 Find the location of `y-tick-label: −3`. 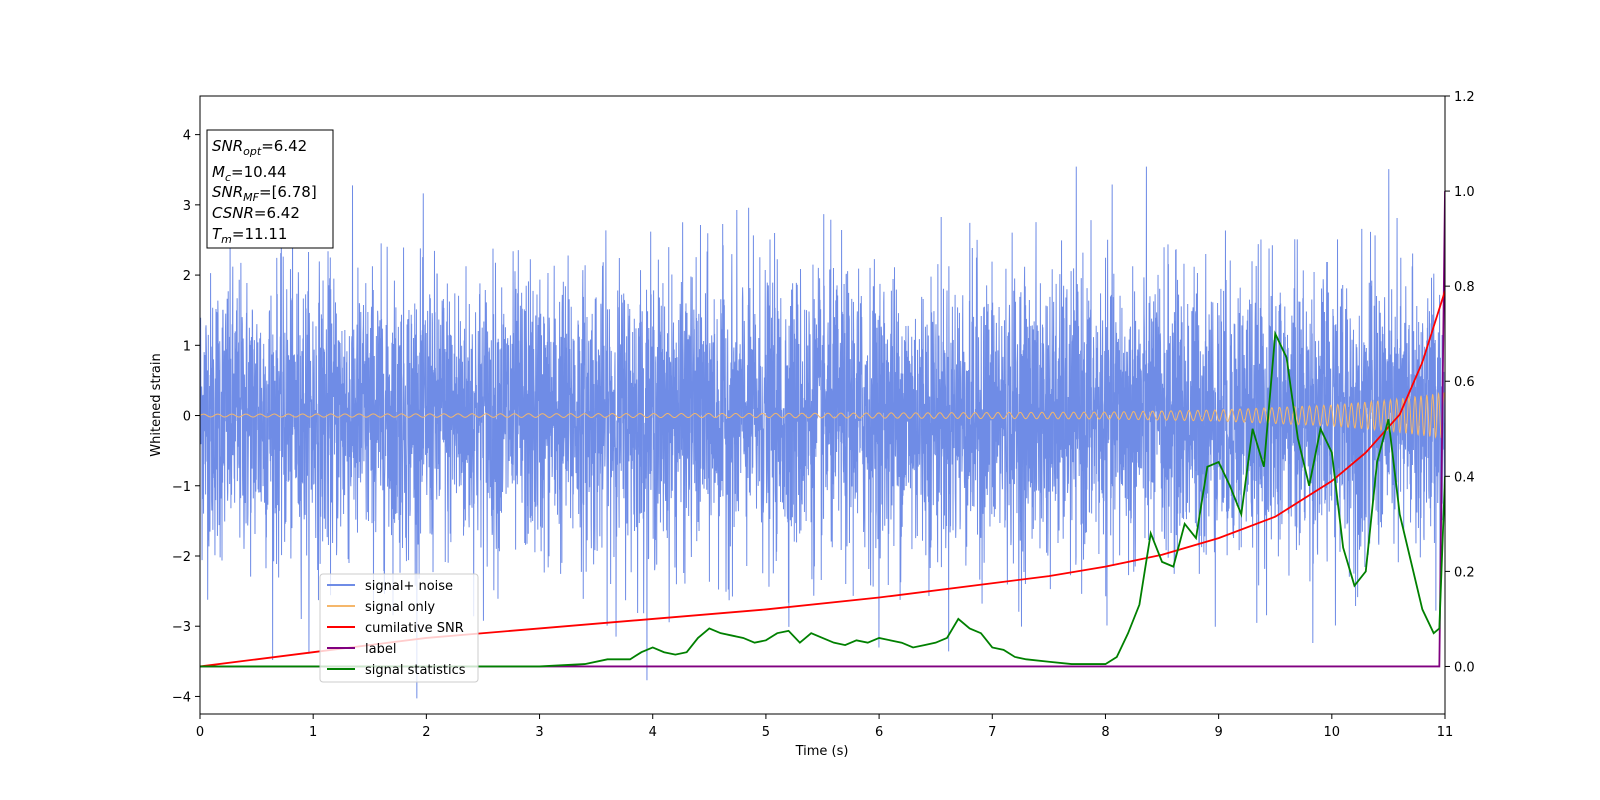

y-tick-label: −3 is located at coordinates (181, 627).